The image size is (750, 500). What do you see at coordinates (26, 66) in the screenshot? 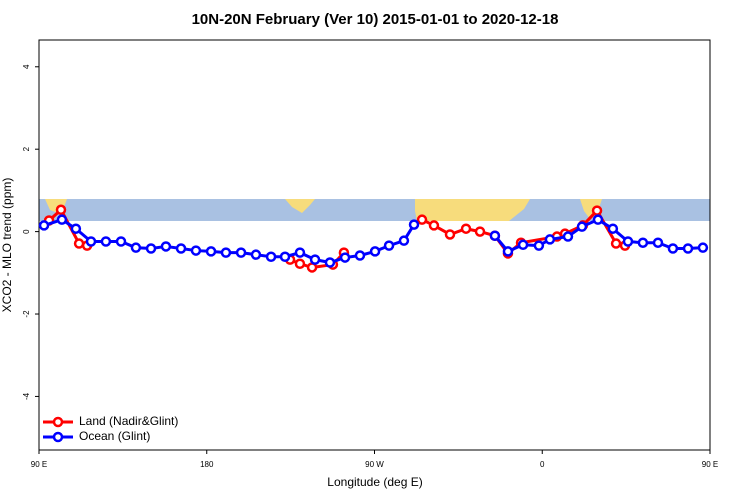
I see `y-tick-label: 4` at bounding box center [26, 66].